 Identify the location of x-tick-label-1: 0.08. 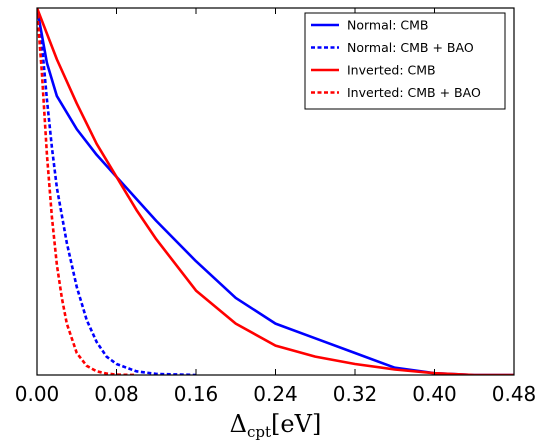
(116, 394).